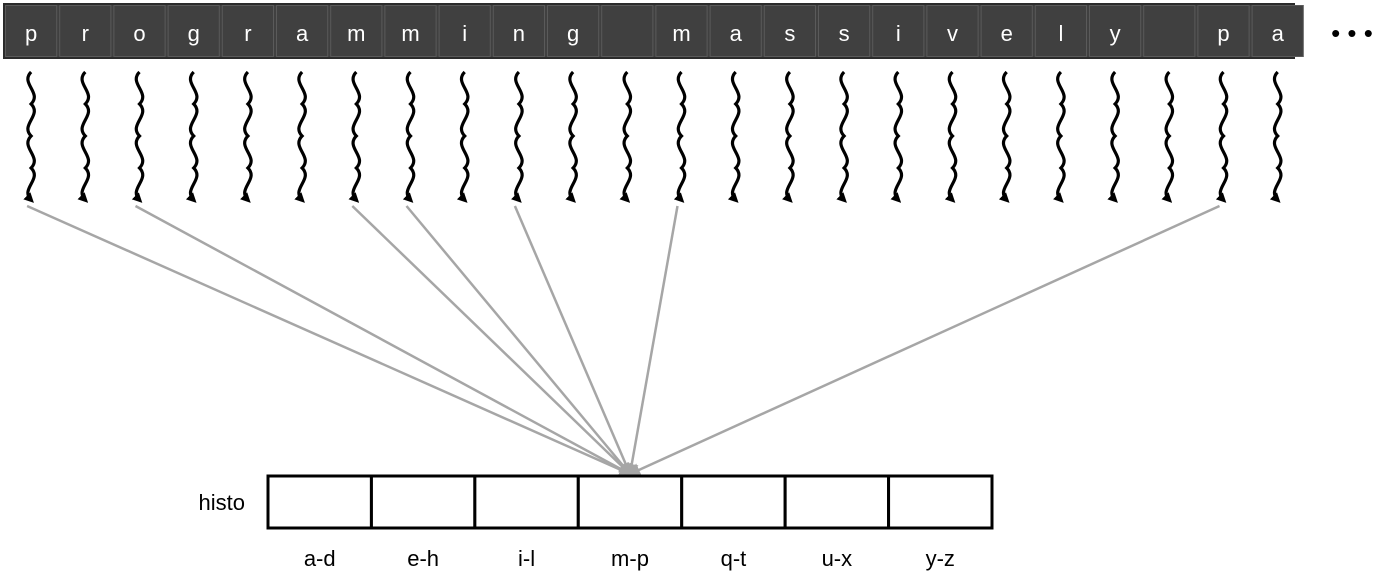 The height and width of the screenshot is (578, 1376). What do you see at coordinates (837, 558) in the screenshot?
I see `bin-label: u-x` at bounding box center [837, 558].